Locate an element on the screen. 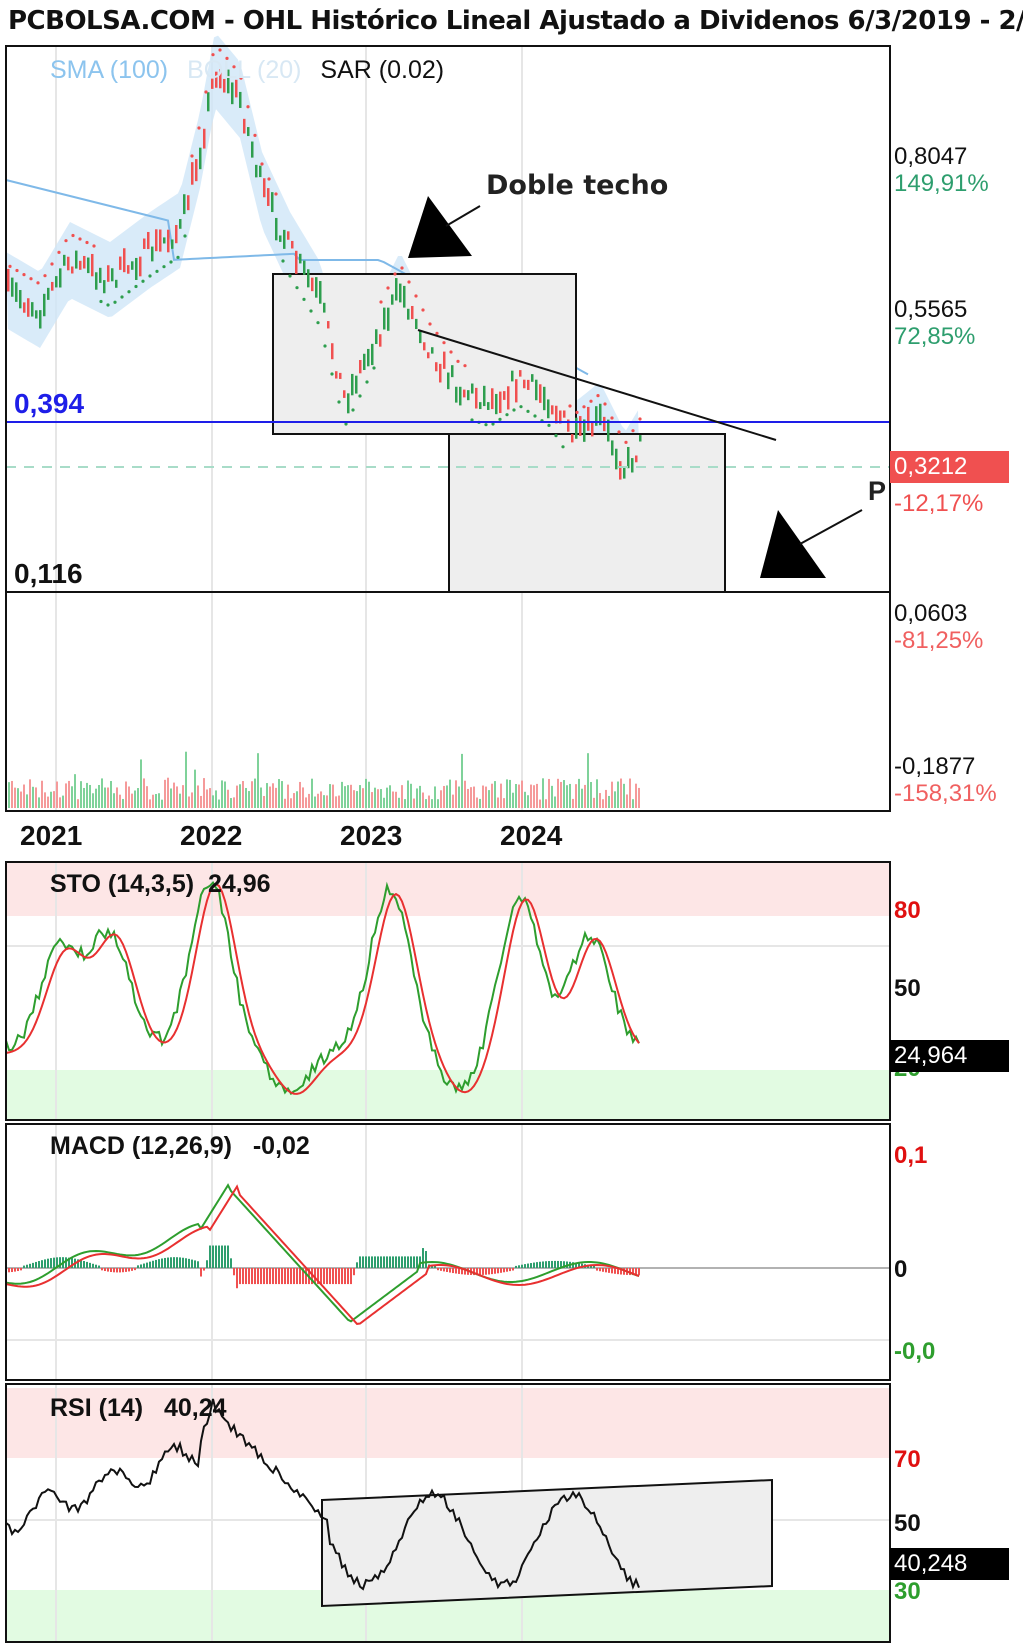  macd-line is located at coordinates (322, 1253).